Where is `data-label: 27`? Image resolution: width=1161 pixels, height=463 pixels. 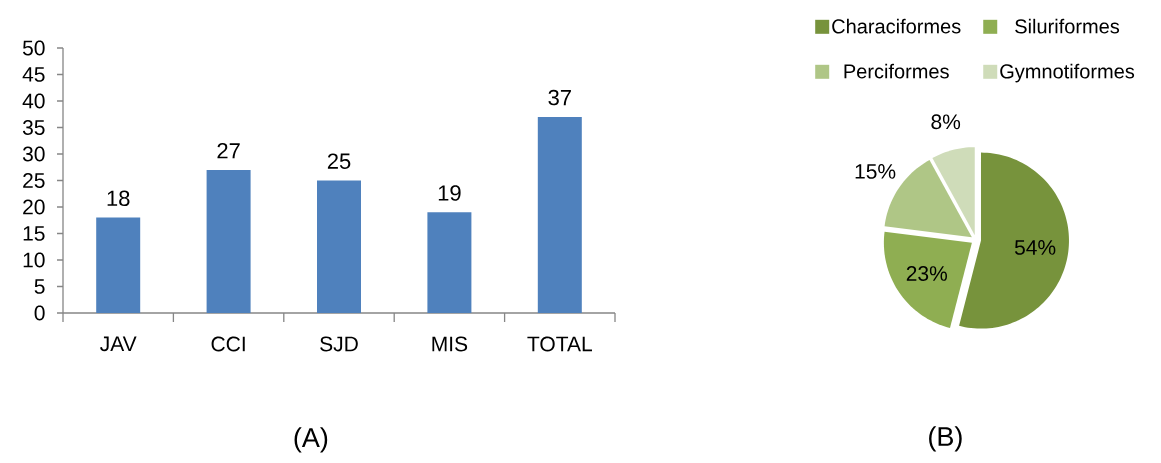 data-label: 27 is located at coordinates (228, 150).